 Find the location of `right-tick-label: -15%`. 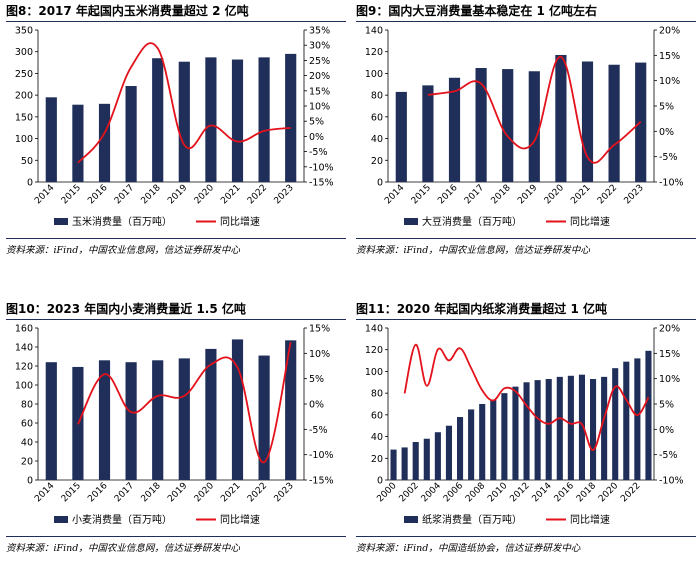

right-tick-label: -15% is located at coordinates (321, 481).